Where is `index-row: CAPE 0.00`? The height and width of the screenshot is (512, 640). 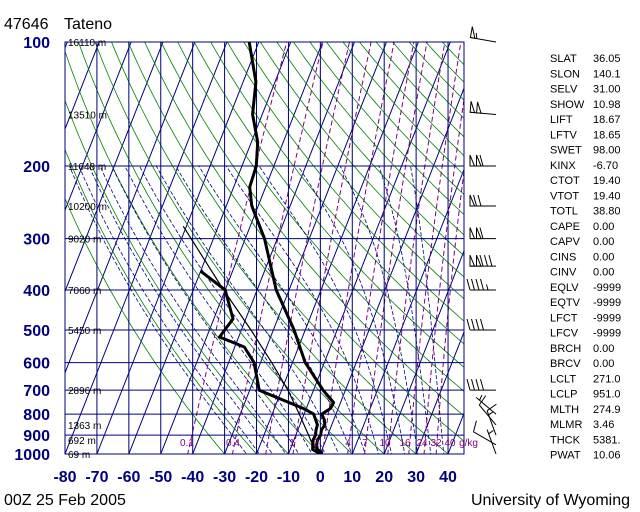
index-row: CAPE 0.00 is located at coordinates (582, 227).